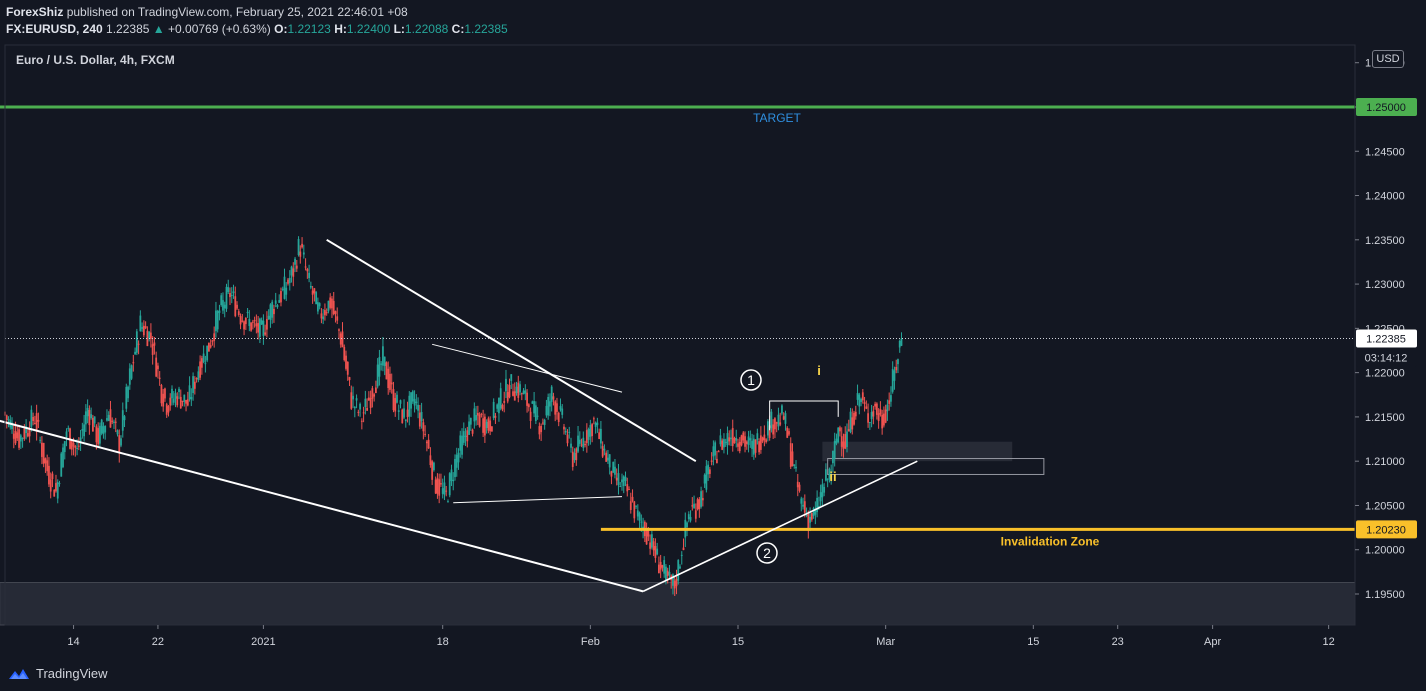 The width and height of the screenshot is (1426, 691). Describe the element at coordinates (527, 368) in the screenshot. I see `triangle-top-line` at that location.